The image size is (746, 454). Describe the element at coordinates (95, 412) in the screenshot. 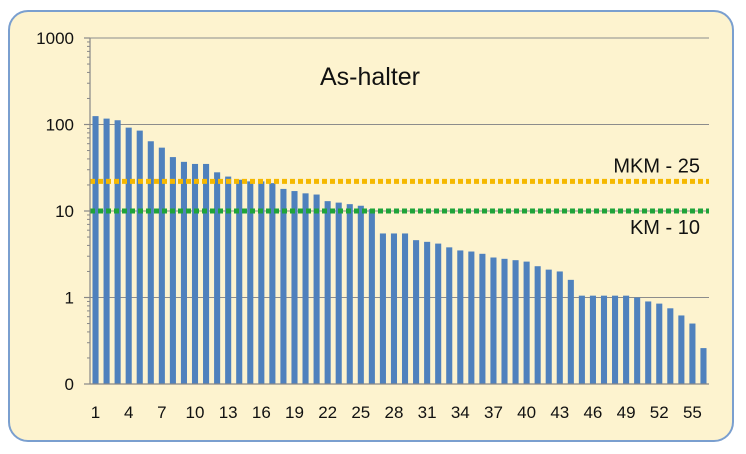

I see `x-tick-label: 1` at that location.